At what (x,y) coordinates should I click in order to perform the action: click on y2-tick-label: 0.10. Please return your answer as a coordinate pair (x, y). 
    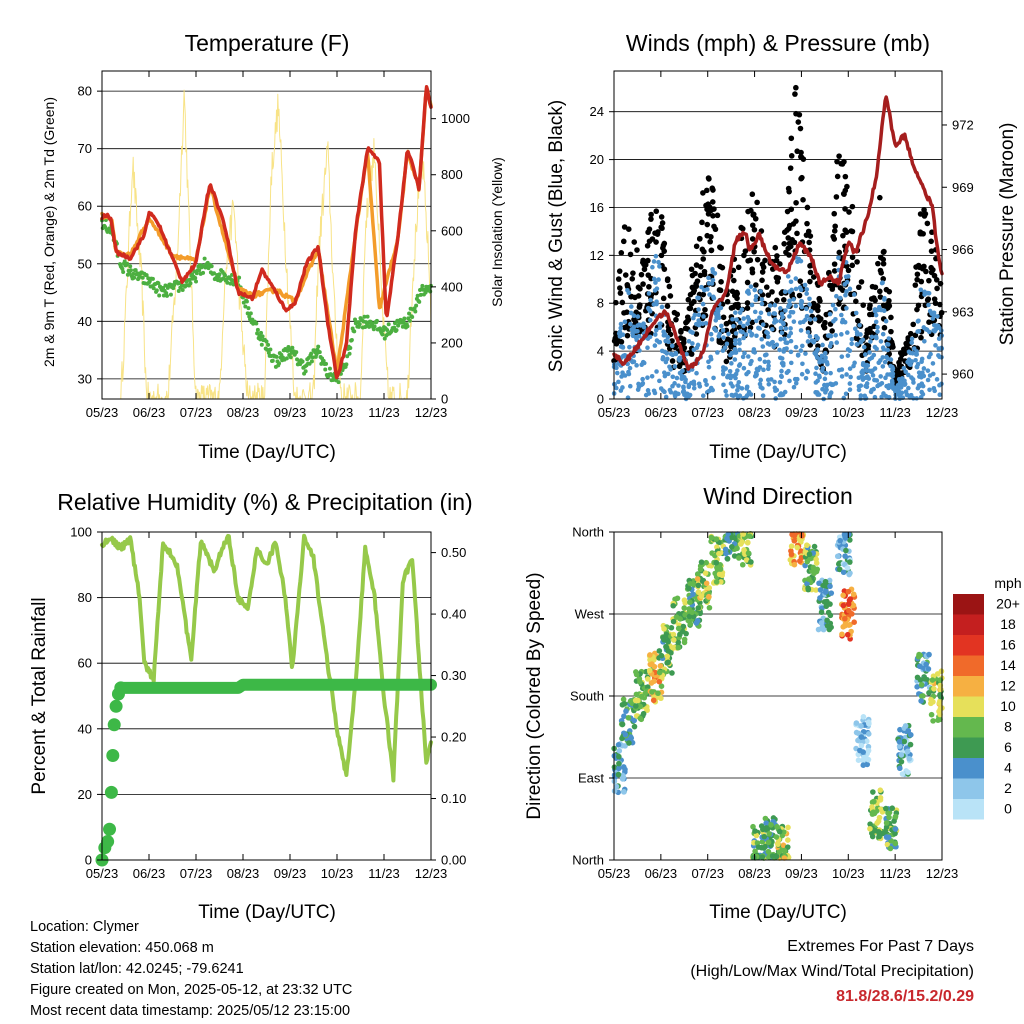
    Looking at the image, I should click on (453, 798).